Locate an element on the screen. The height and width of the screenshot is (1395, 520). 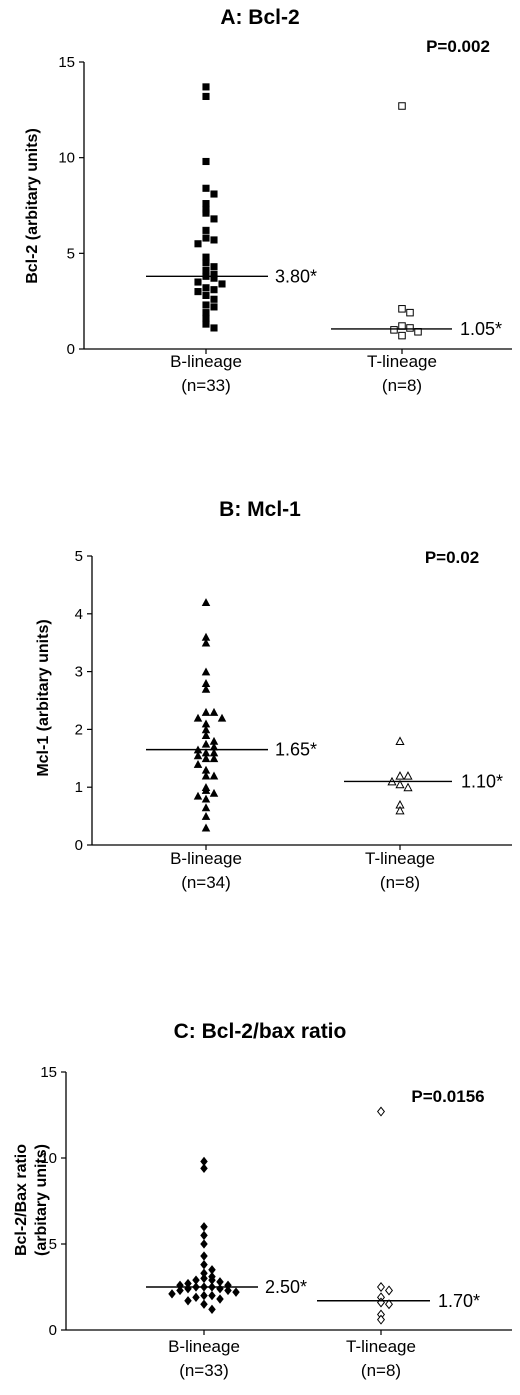
median-label: 1.65* is located at coordinates (296, 750).